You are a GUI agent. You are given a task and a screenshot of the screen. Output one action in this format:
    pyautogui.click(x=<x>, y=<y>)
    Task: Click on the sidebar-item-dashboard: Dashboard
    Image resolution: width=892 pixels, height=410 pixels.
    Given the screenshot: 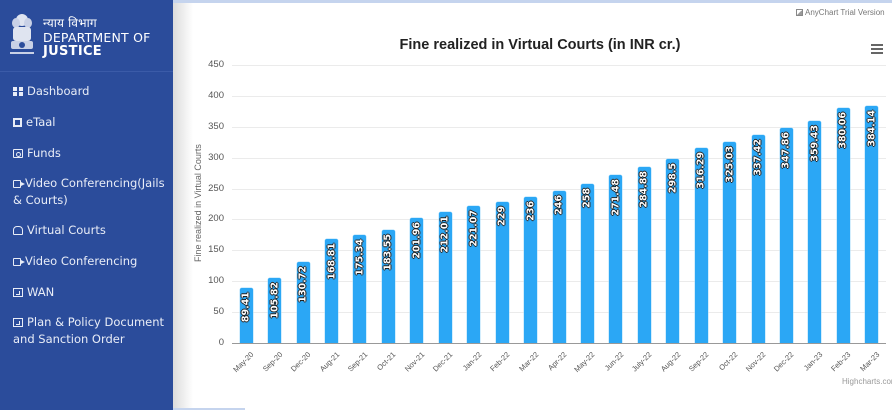 What is the action you would take?
    pyautogui.click(x=90, y=91)
    